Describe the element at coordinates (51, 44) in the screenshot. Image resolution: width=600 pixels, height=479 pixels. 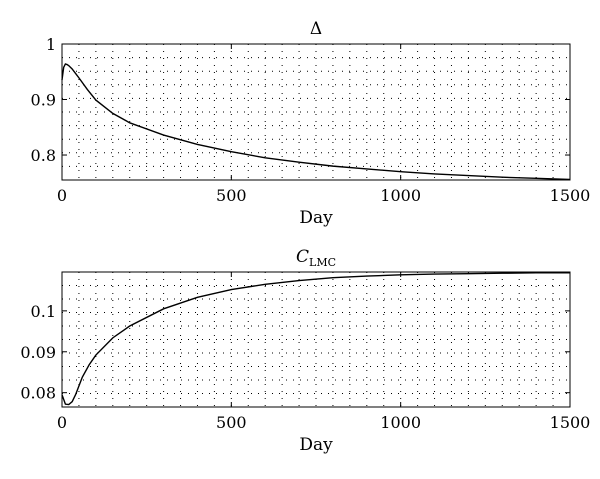
I see `y-tick-label: 1` at that location.